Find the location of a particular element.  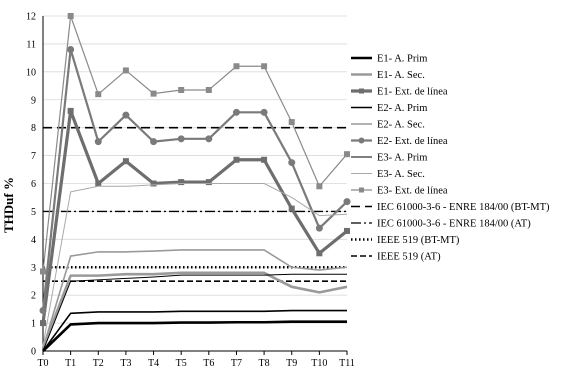

y-tick-label: 1 is located at coordinates (33, 324).